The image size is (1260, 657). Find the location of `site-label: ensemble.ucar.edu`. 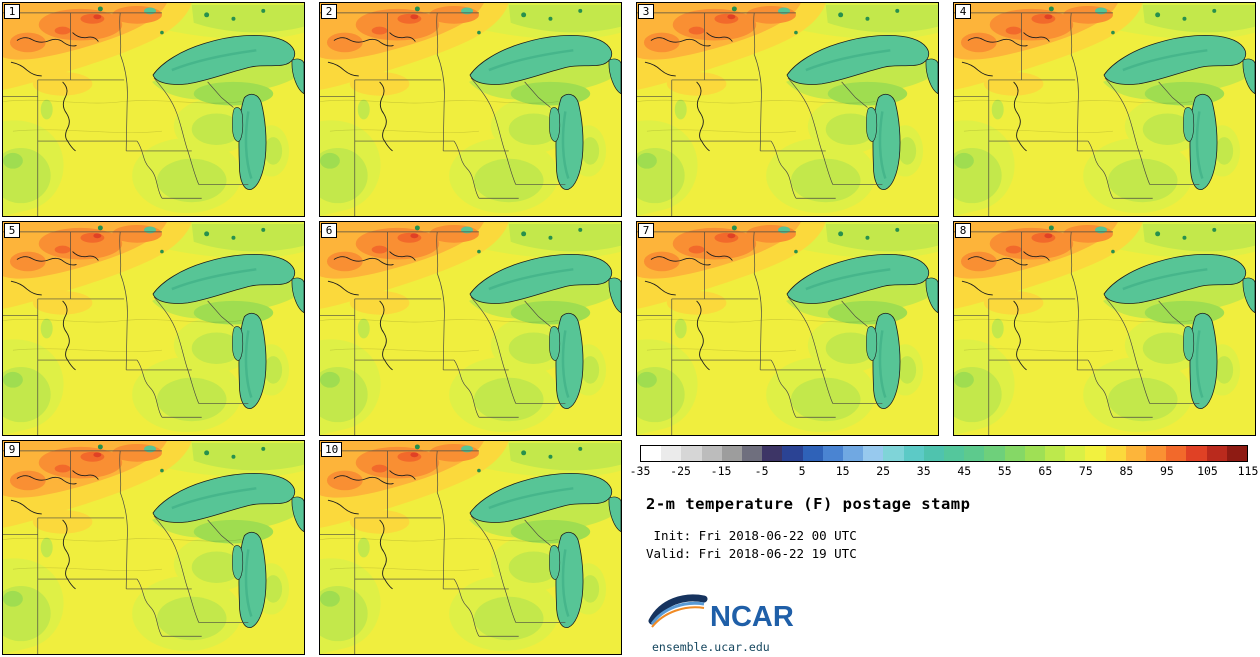

site-label: ensemble.ucar.edu is located at coordinates (711, 647).